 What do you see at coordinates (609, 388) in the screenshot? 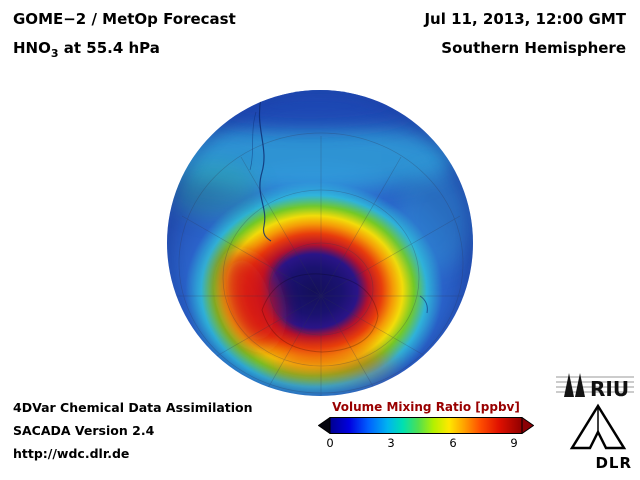
I see `riu-logo-text: RIU` at bounding box center [609, 388].